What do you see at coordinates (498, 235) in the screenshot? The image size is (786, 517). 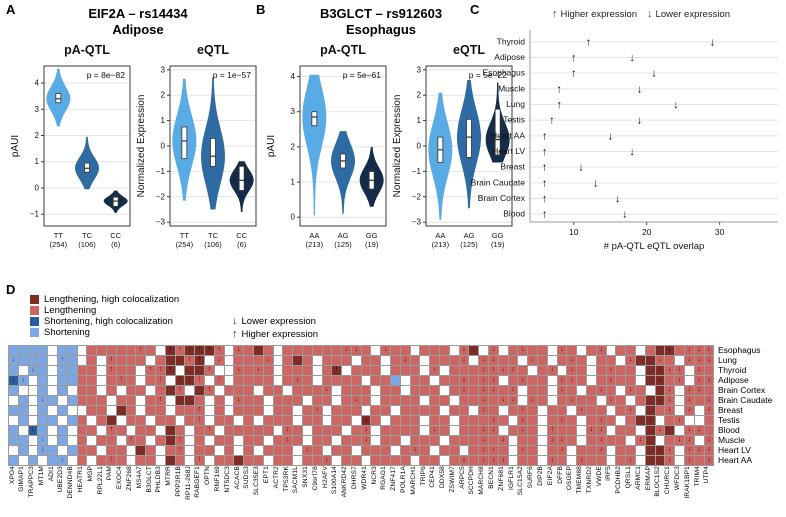 I see `svg-text: GG` at bounding box center [498, 235].